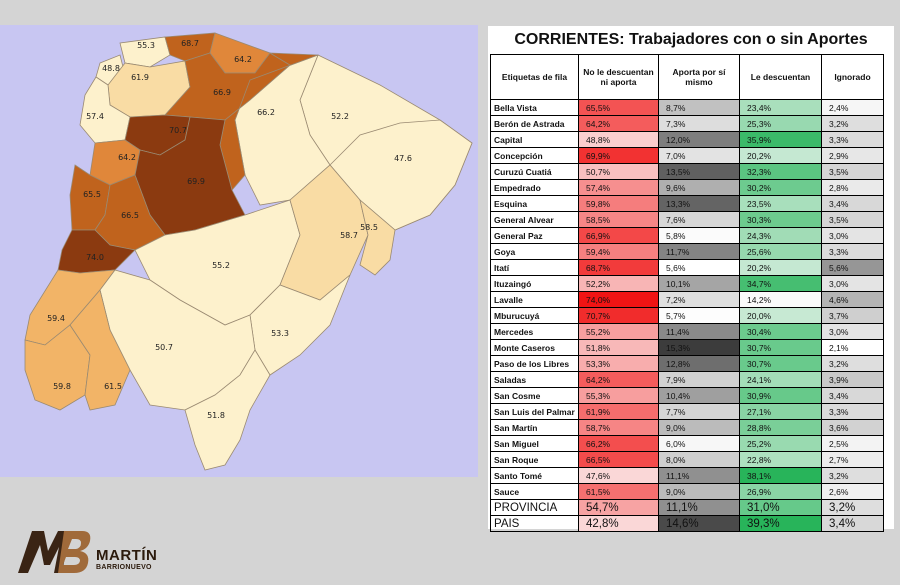 This screenshot has height=585, width=900. What do you see at coordinates (618, 171) in the screenshot?
I see `cell-no: 50,7%` at bounding box center [618, 171].